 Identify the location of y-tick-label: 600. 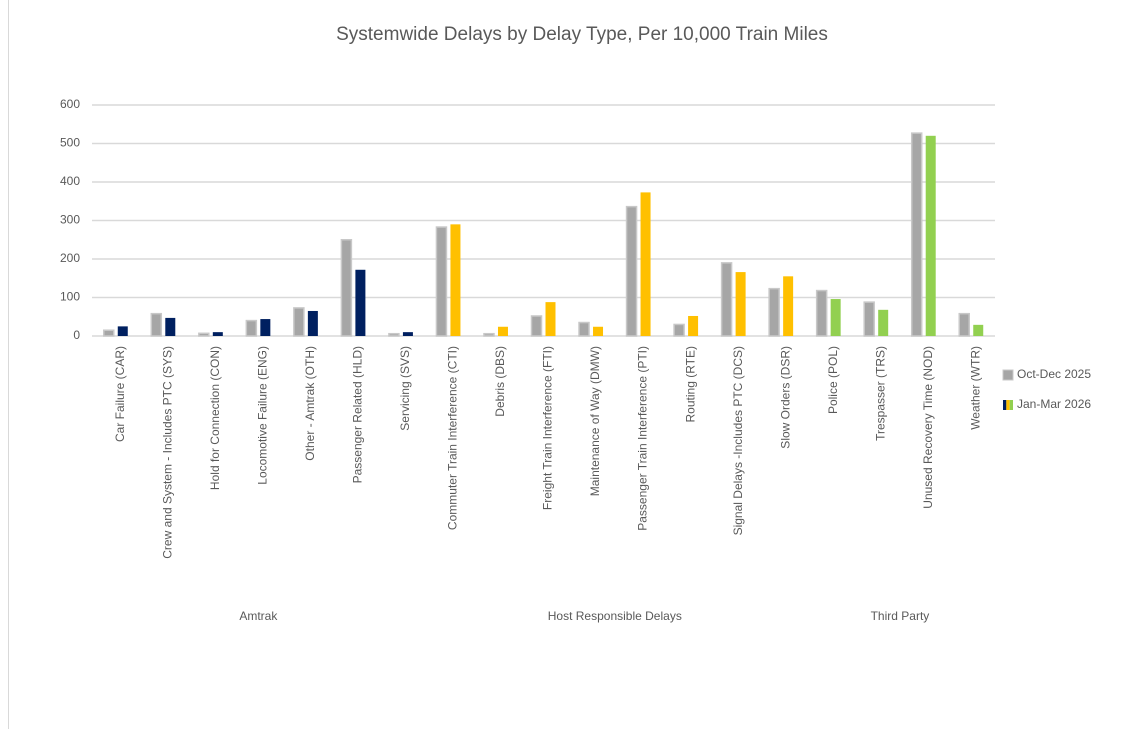
(70, 104).